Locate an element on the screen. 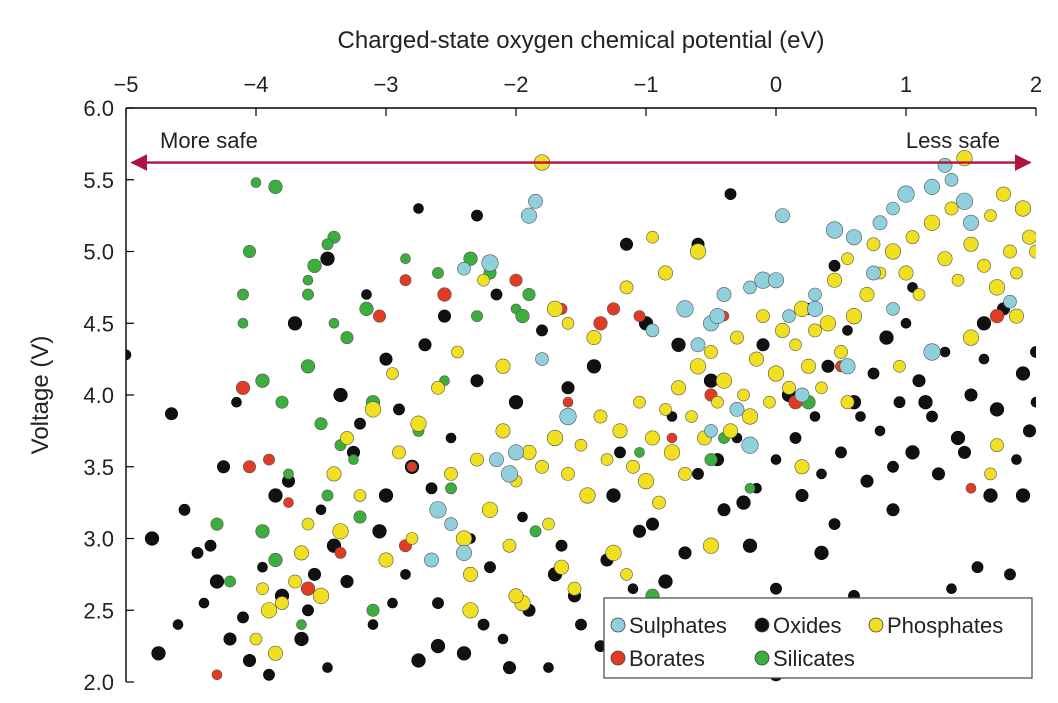  more-safe-label: More safe is located at coordinates (209, 140).